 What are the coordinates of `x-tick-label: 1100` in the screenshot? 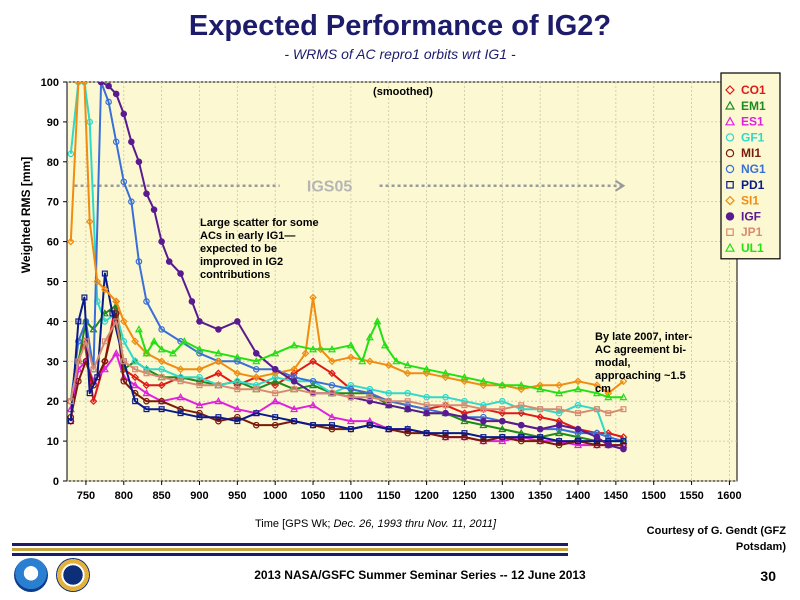 It's located at (351, 496).